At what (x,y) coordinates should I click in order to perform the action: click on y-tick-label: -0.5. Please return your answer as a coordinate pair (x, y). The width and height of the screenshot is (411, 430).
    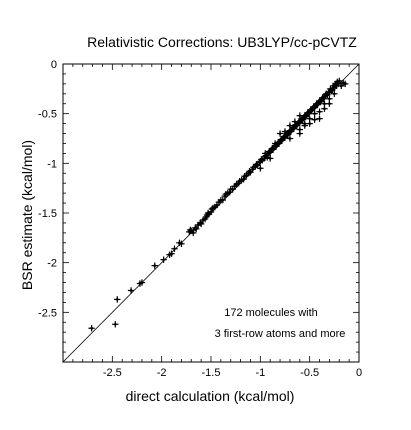
    Looking at the image, I should click on (47, 115).